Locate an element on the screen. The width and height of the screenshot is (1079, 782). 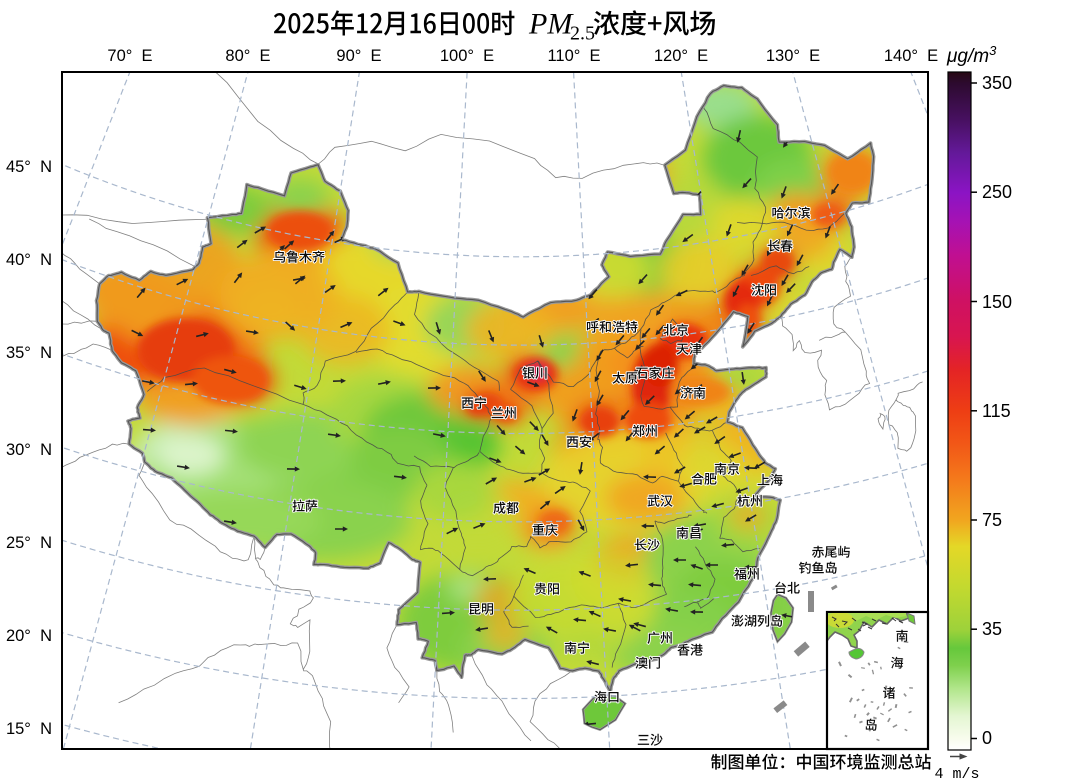
svg-text: 30° N is located at coordinates (29, 450).